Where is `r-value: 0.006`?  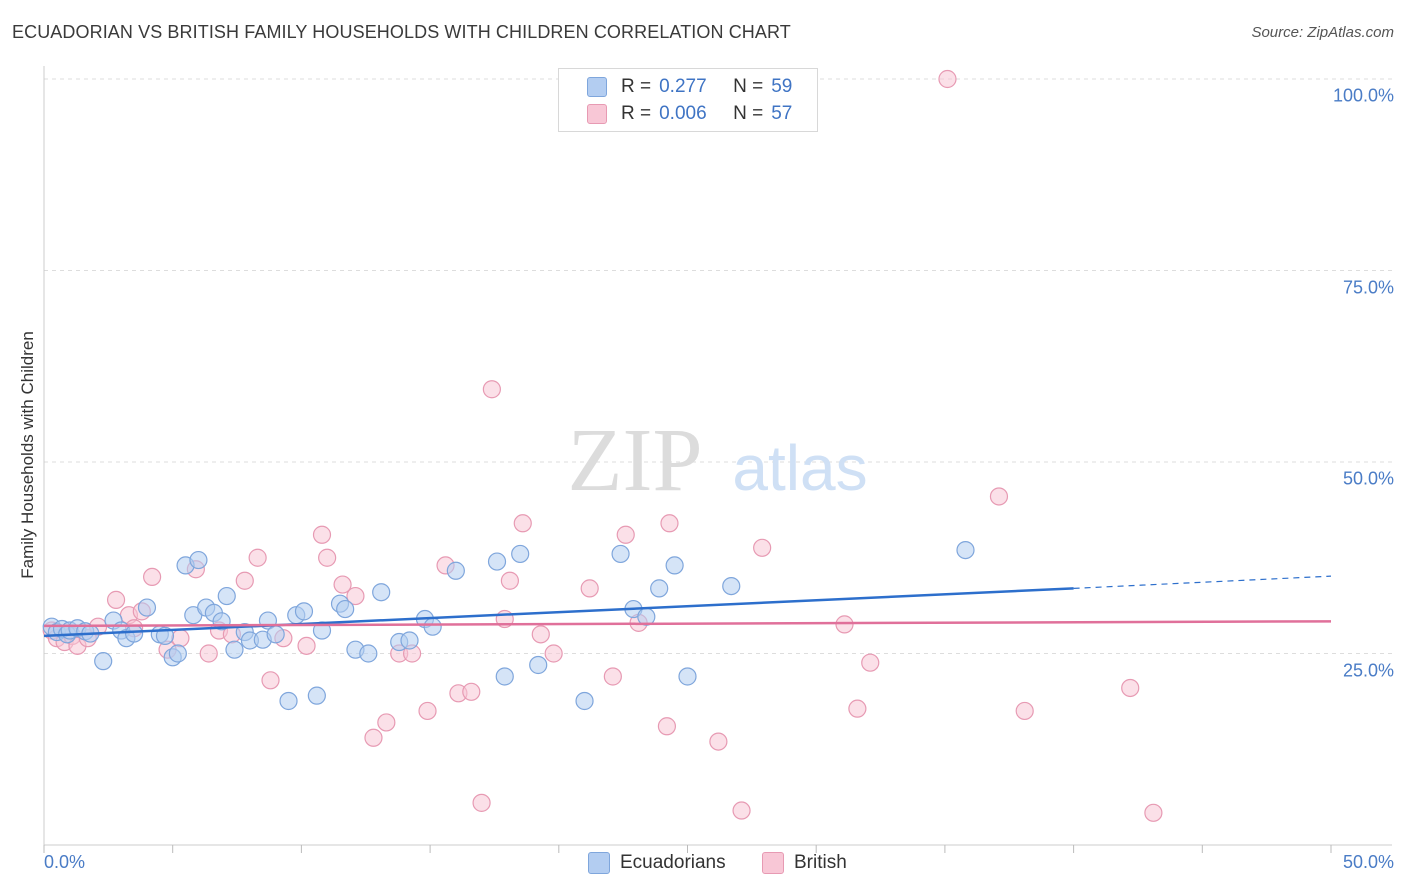
r-value: 0.006 is located at coordinates (683, 113).